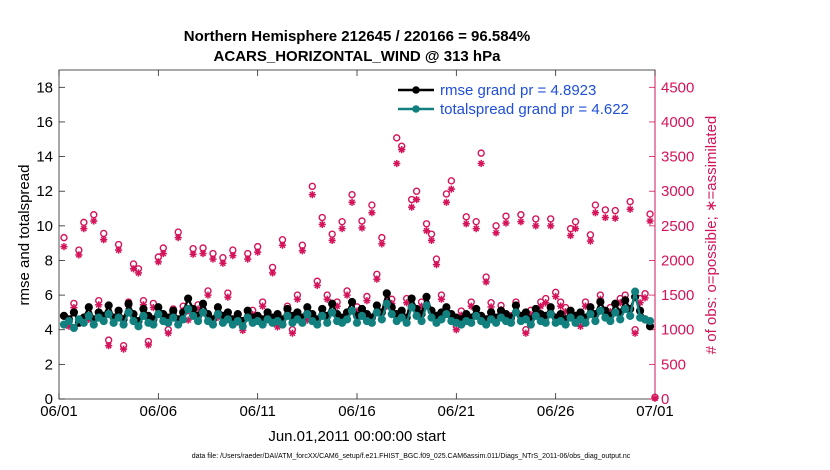 This screenshot has width=830, height=470. I want to click on y-tick-label-left: 6, so click(49, 295).